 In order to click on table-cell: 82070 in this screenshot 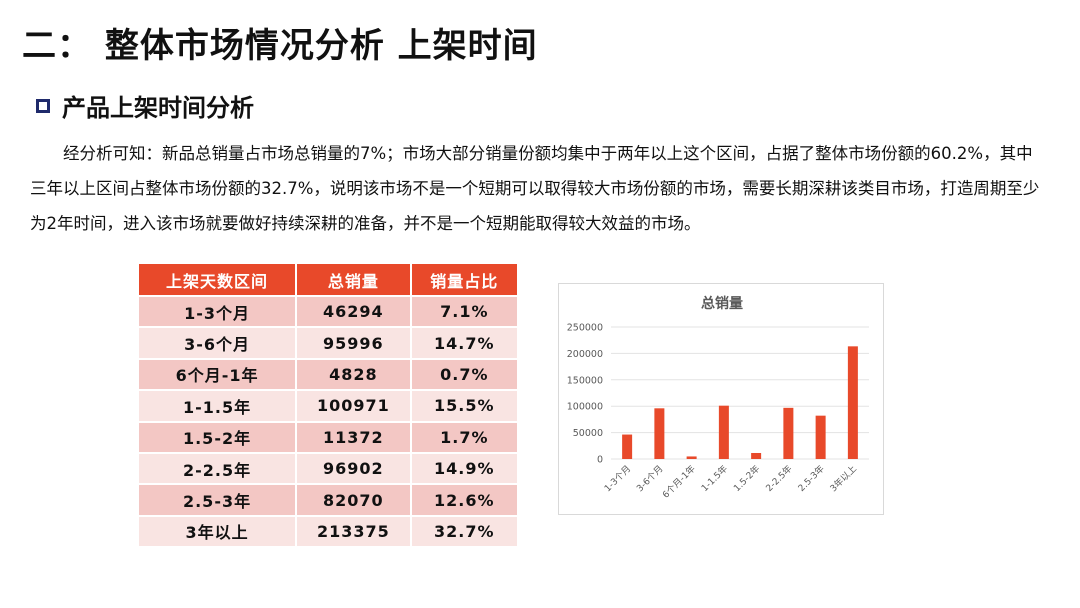, I will do `click(353, 500)`.